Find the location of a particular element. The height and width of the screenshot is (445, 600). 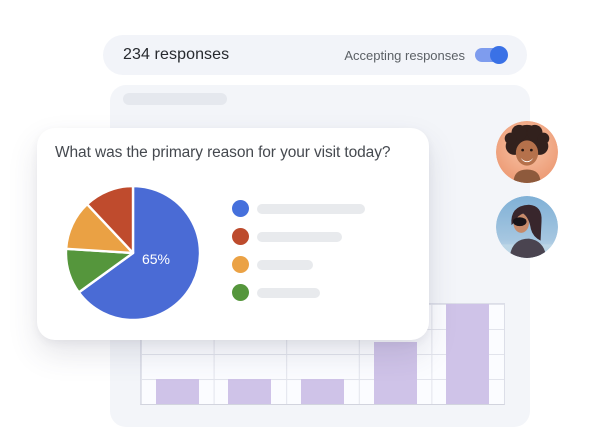

pie-slice-option-2-red is located at coordinates (110, 219).